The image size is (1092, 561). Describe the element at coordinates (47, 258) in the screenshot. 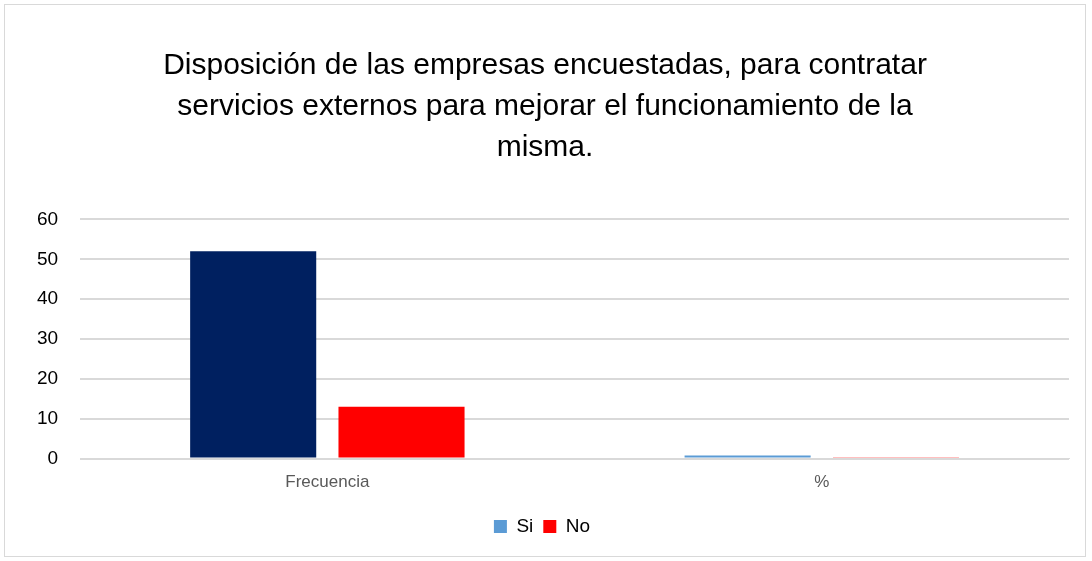

I see `y-tick-label: 50` at that location.